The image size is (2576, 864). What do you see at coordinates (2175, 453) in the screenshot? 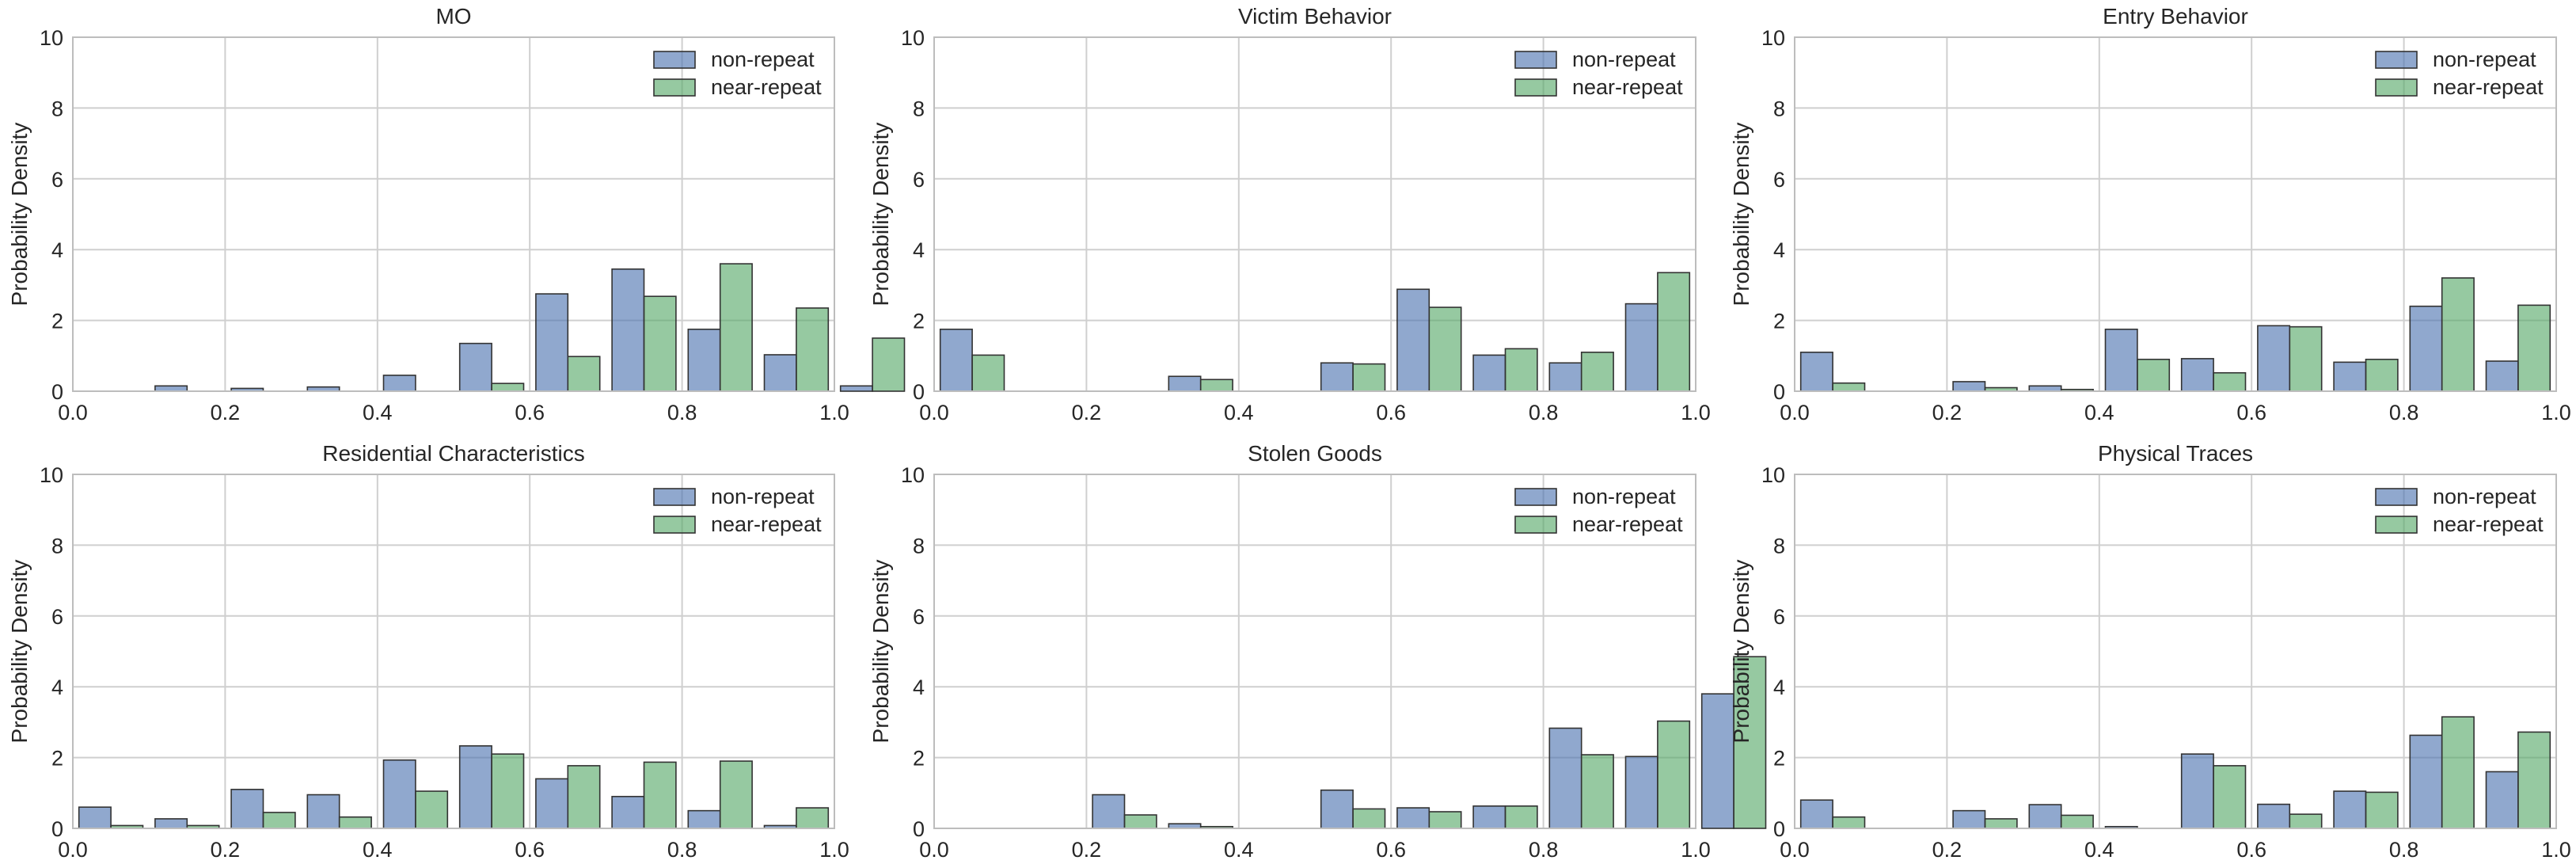
I see `subplot-title: Physical Traces` at bounding box center [2175, 453].